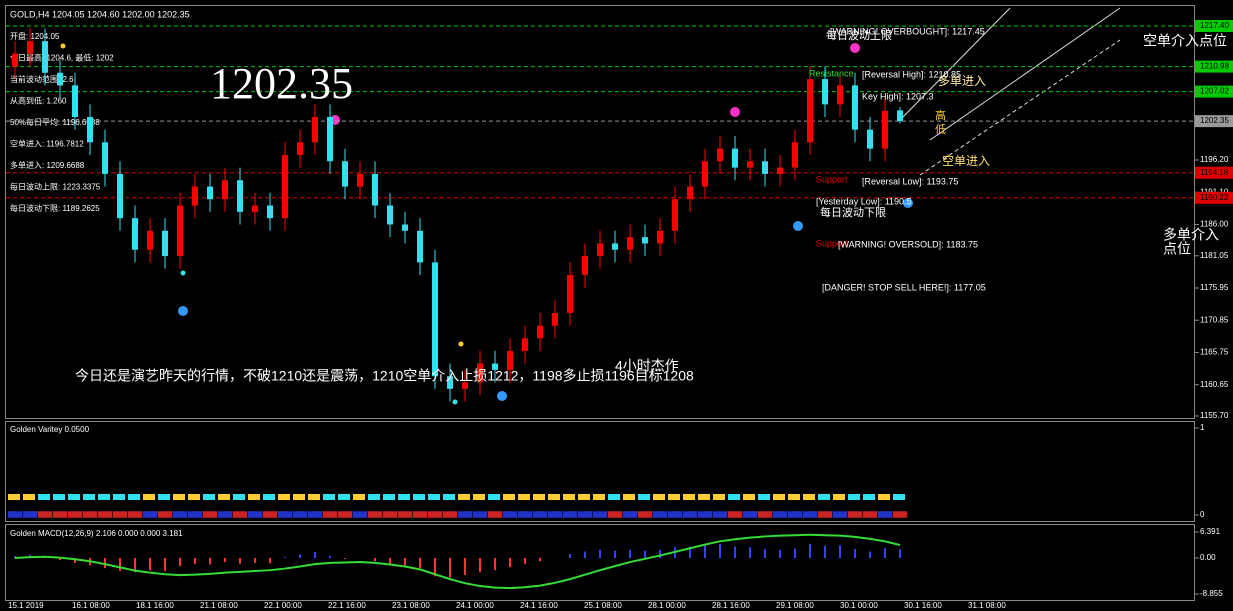 This screenshot has width=1233, height=611. What do you see at coordinates (62, 58) in the screenshot?
I see `info-line: 今日最高: 1204.6, 最低: 1202` at bounding box center [62, 58].